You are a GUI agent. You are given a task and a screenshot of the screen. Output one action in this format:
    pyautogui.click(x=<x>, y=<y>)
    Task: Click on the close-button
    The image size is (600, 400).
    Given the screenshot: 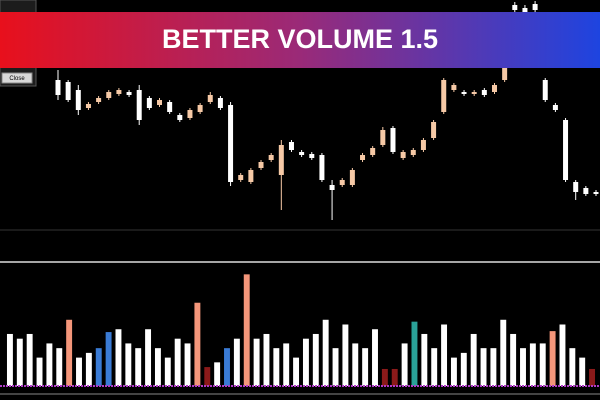 What is the action you would take?
    pyautogui.click(x=17, y=78)
    